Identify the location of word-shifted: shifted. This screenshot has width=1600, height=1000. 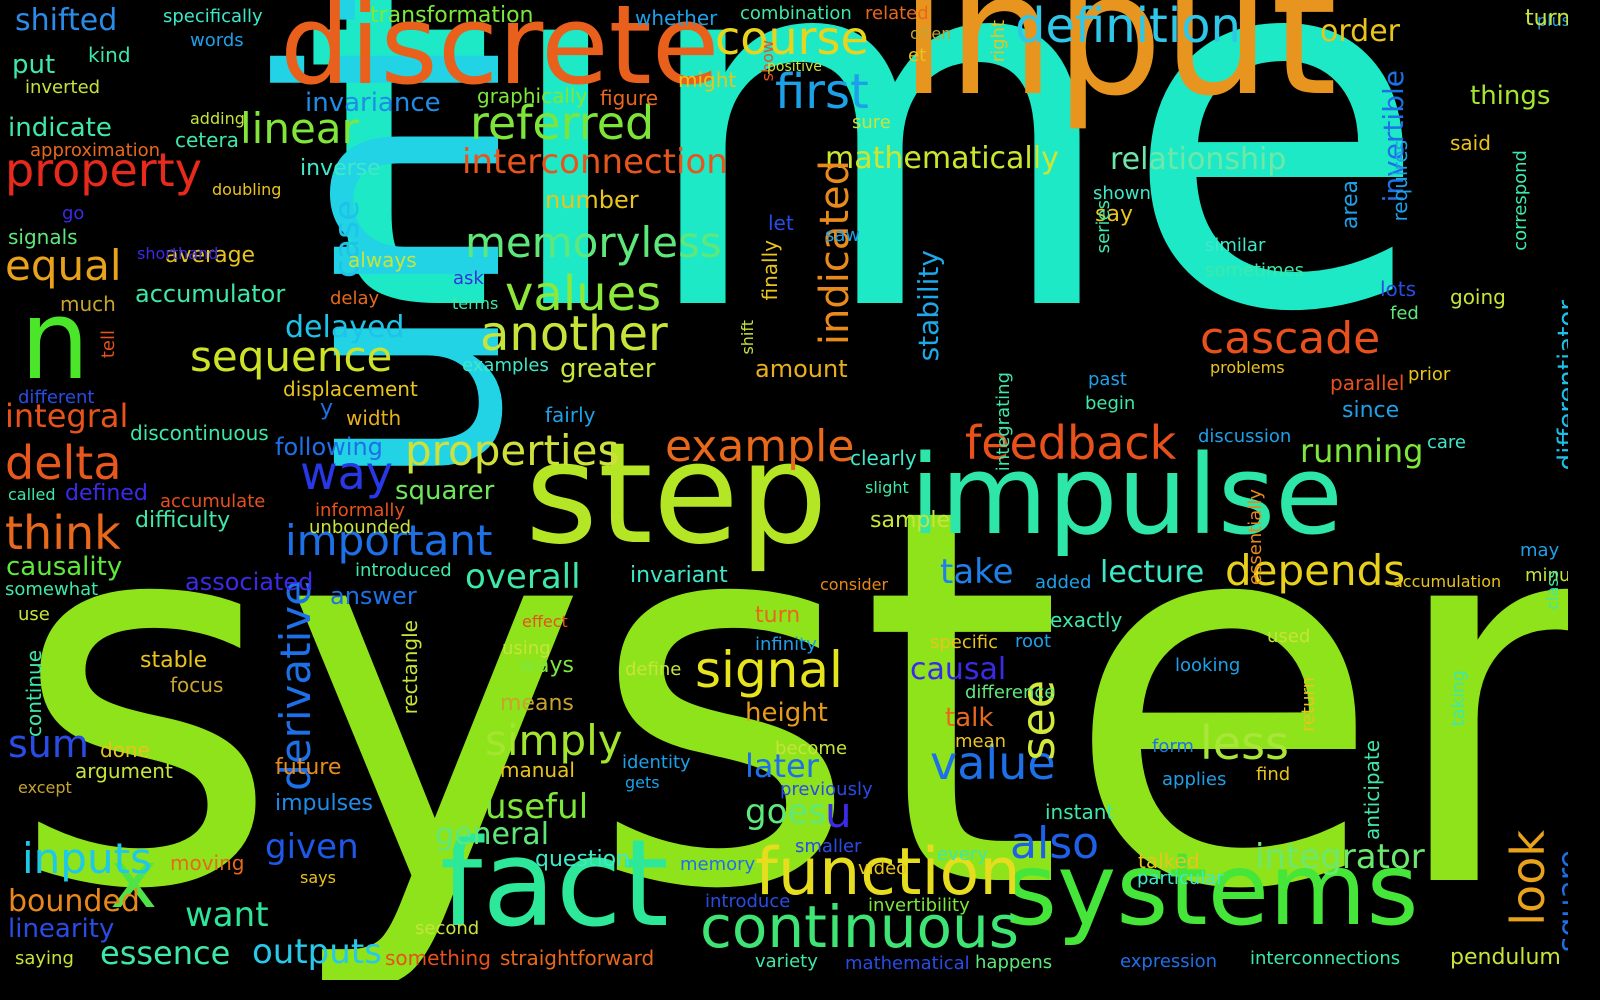
(66, 20).